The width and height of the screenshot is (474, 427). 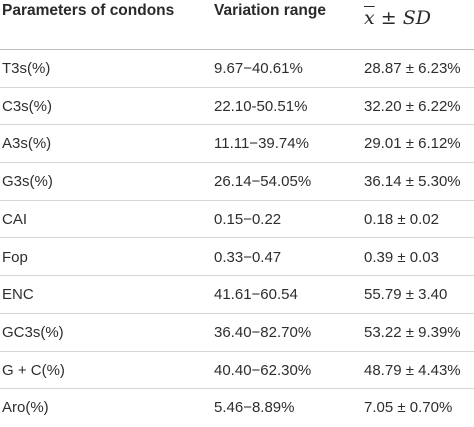 I want to click on cell-mean-sd: 53.22 ± 9.39%, so click(x=412, y=332).